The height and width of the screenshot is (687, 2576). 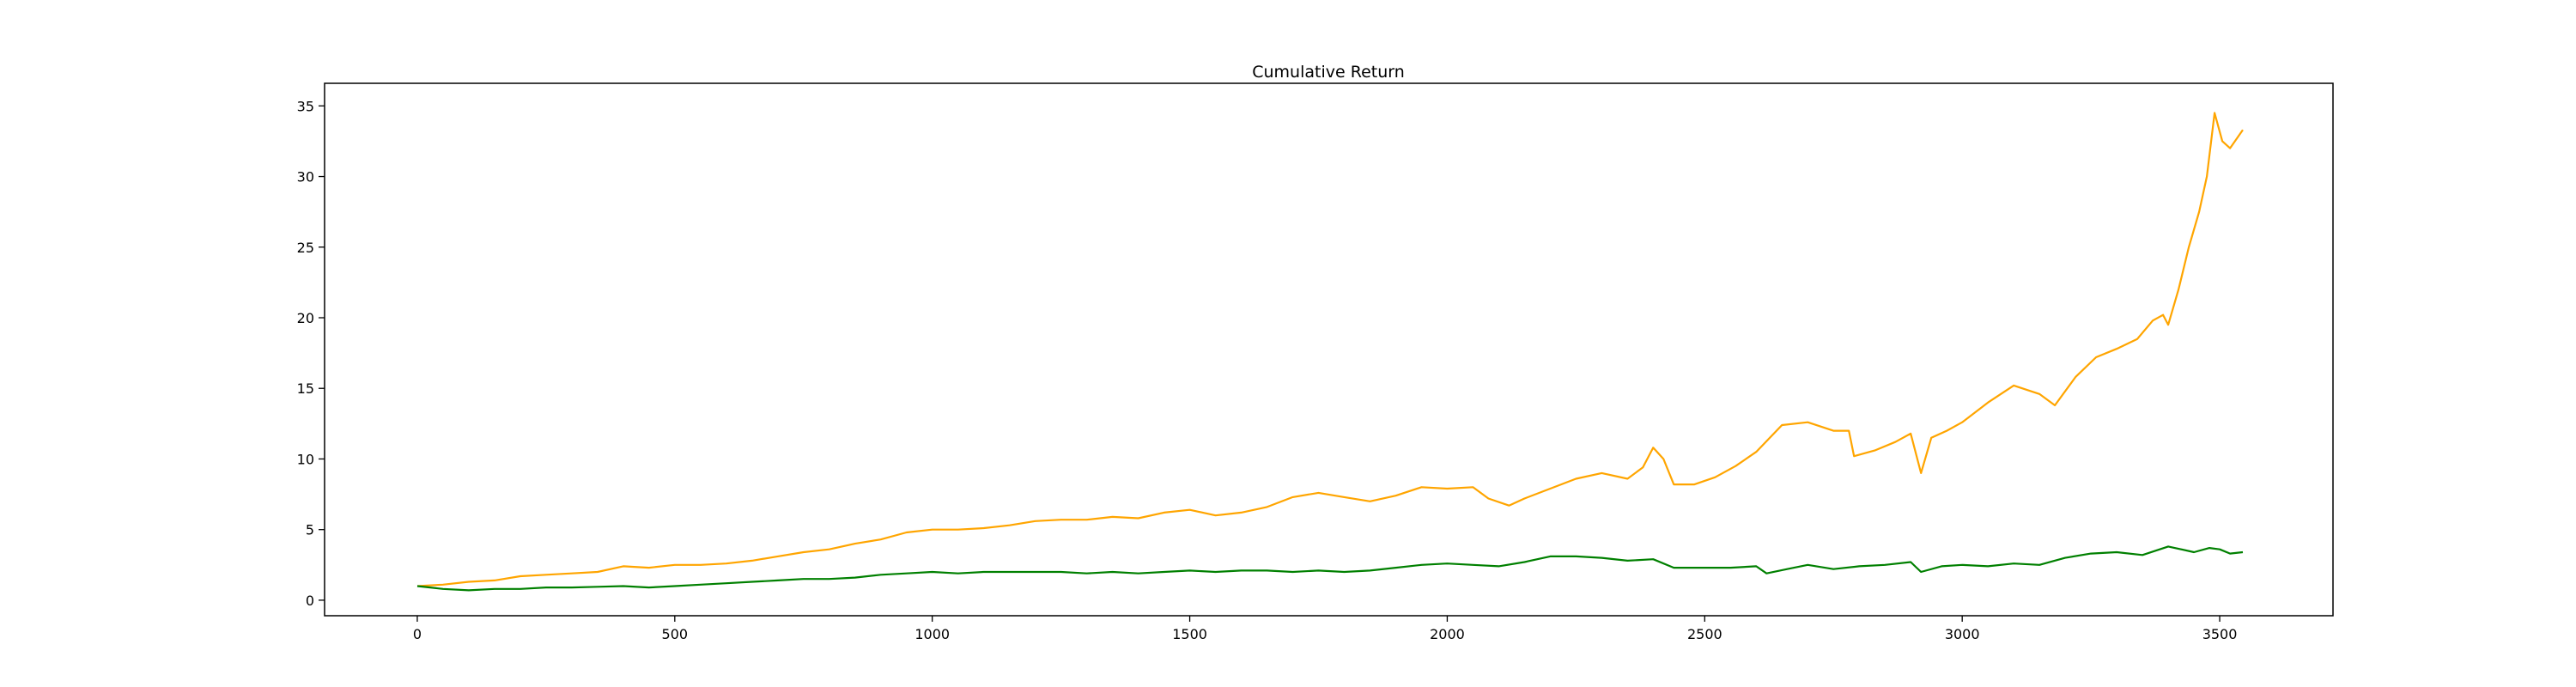 I want to click on x-tick-label: 3000, so click(x=1962, y=634).